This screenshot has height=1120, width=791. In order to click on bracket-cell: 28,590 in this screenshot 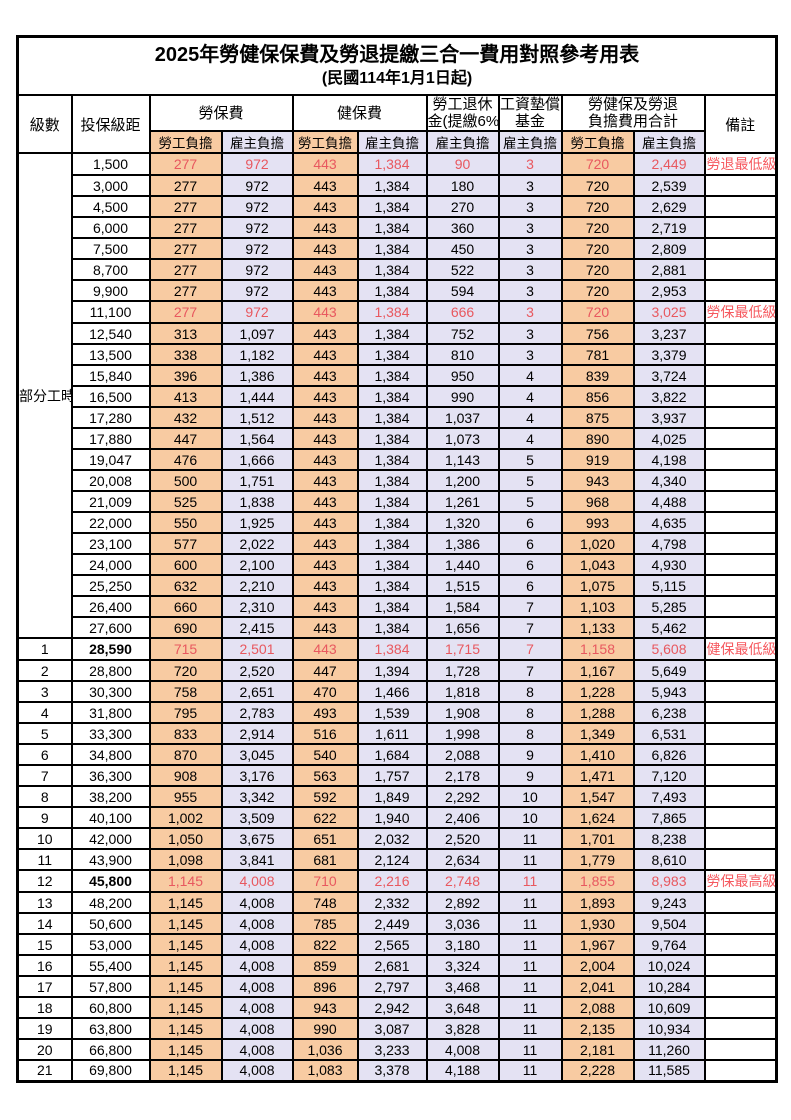, I will do `click(110, 649)`.